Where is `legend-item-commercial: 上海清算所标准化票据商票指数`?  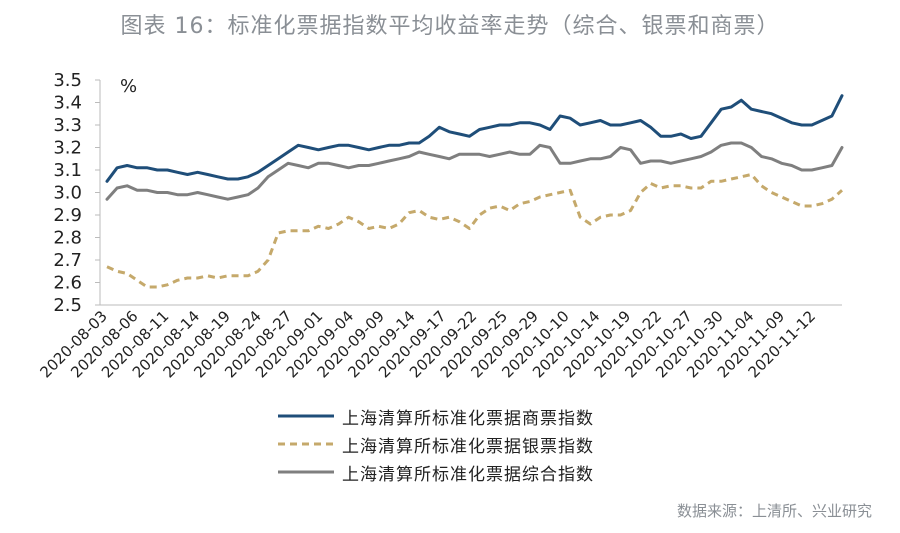 legend-item-commercial: 上海清算所标准化票据商票指数 is located at coordinates (436, 416).